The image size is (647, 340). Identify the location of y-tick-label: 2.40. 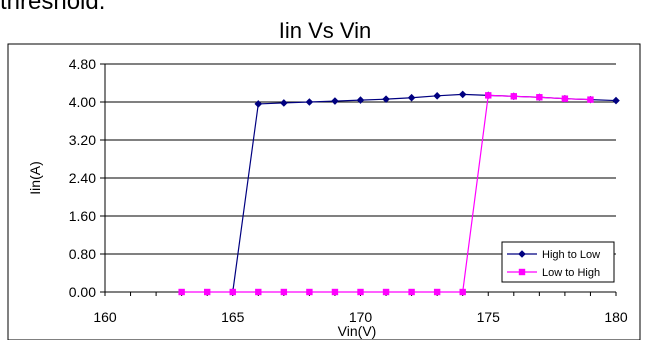
(82, 178).